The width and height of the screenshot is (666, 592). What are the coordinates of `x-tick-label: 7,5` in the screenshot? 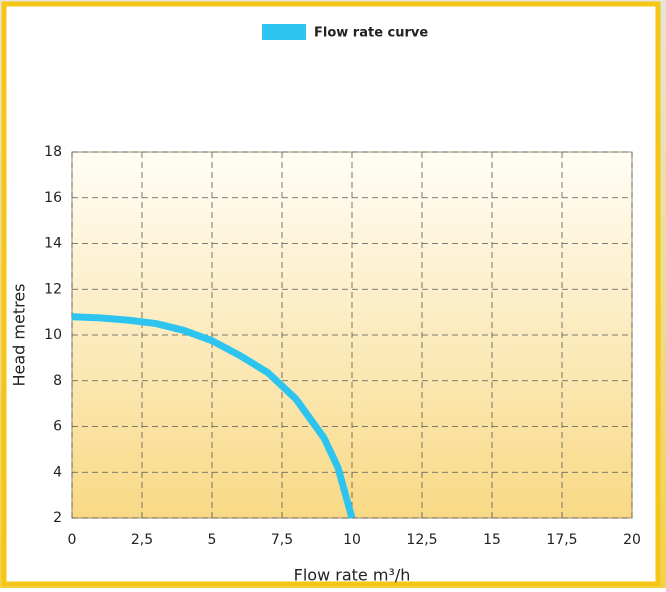 It's located at (282, 540).